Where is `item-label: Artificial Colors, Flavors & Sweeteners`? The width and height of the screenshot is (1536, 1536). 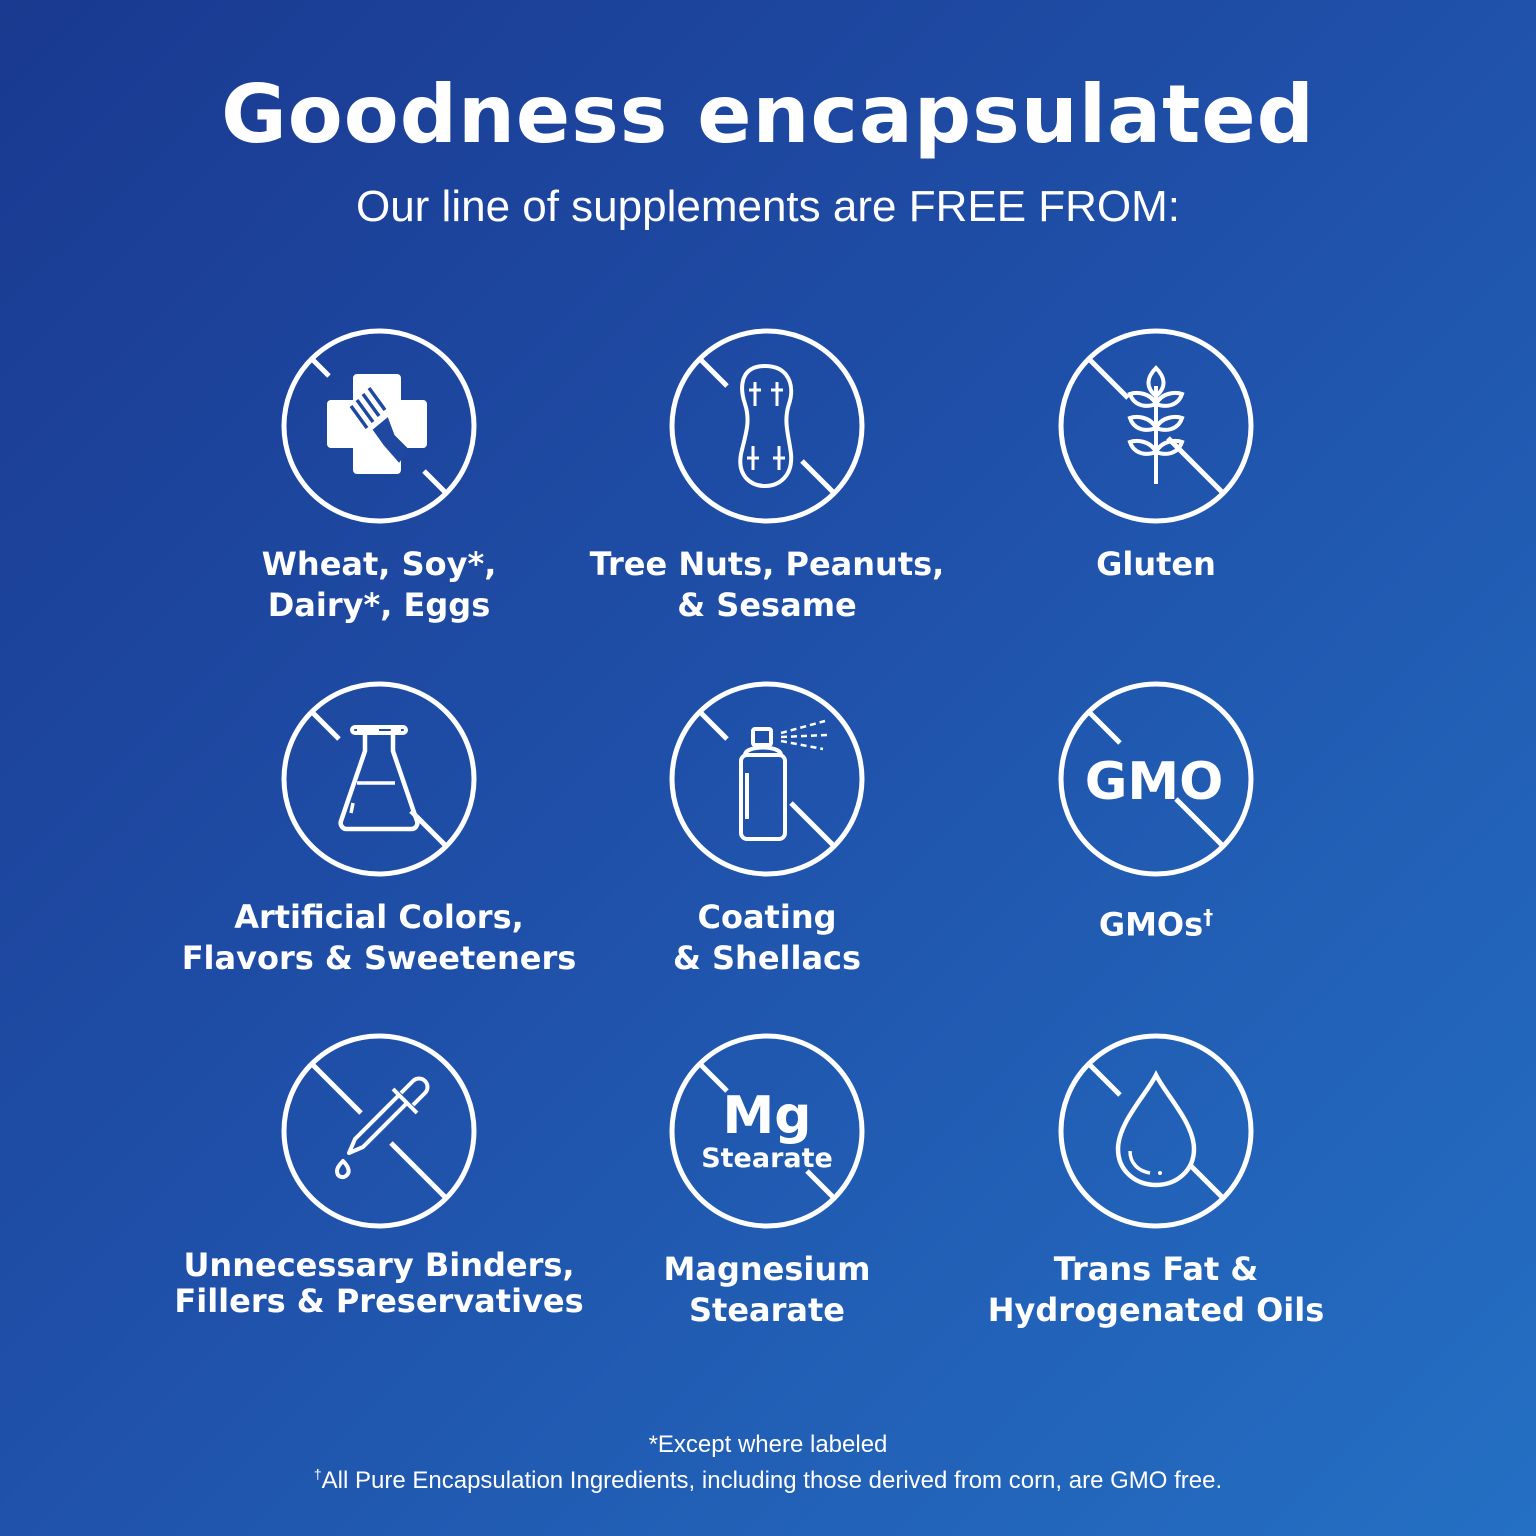
item-label: Artificial Colors, Flavors & Sweeteners is located at coordinates (379, 938).